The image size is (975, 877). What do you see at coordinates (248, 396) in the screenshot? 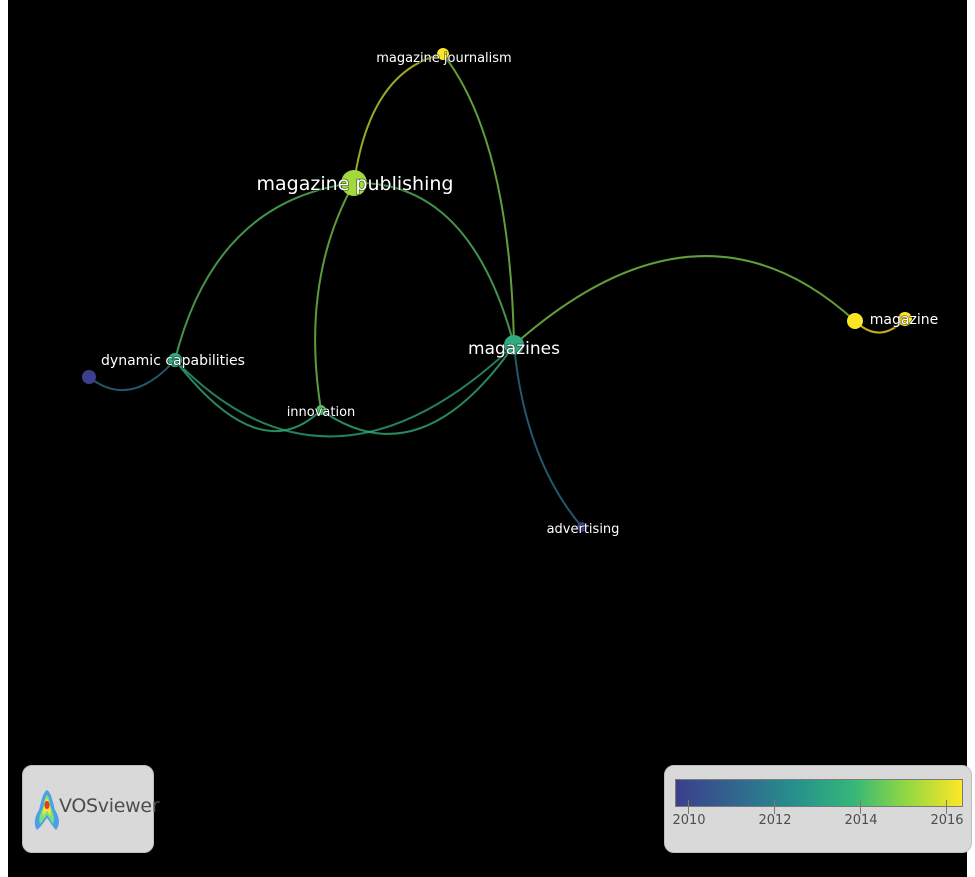
I see `link-dynamic-capabilities-innovation` at bounding box center [248, 396].